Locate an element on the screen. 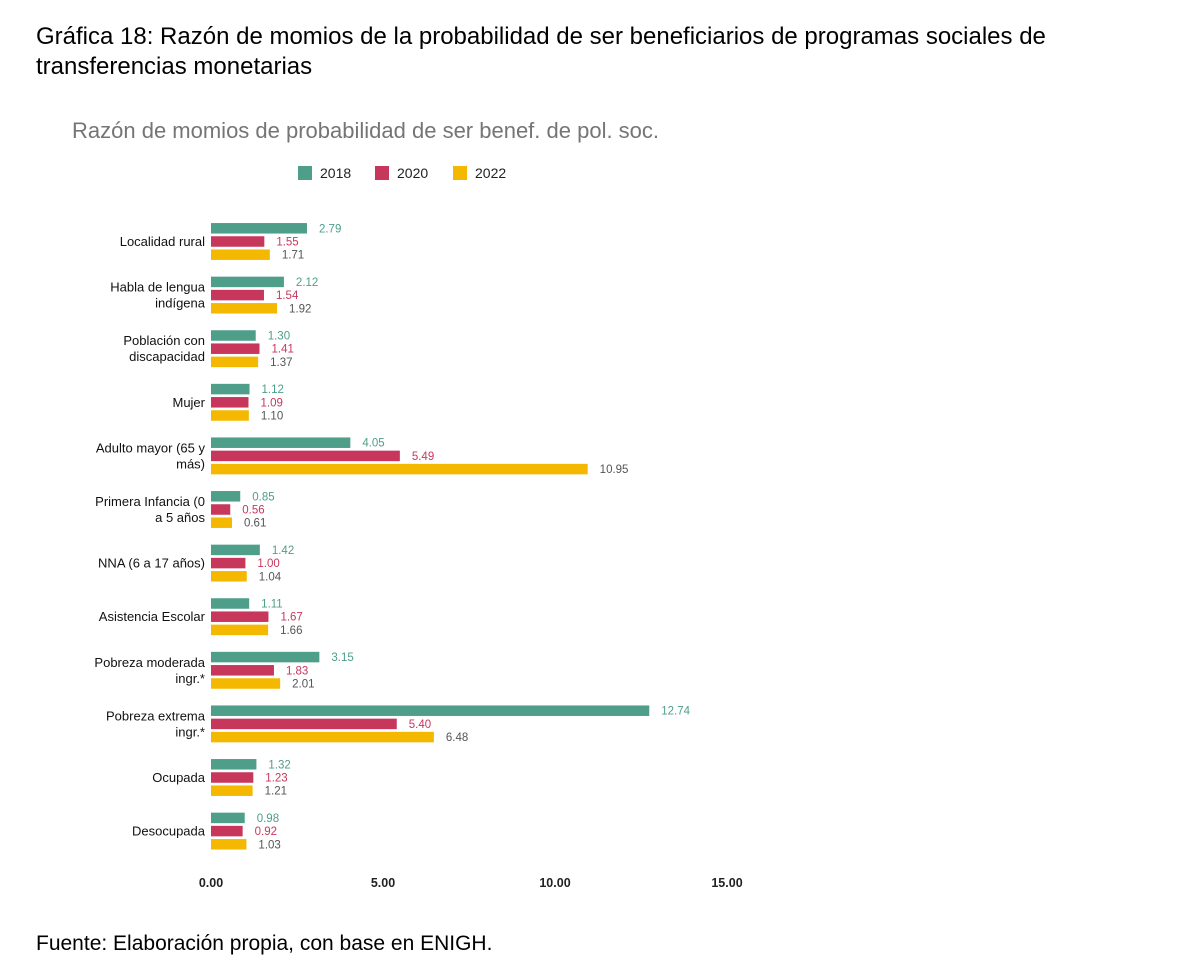  category-label: Ocupada is located at coordinates (179, 777).